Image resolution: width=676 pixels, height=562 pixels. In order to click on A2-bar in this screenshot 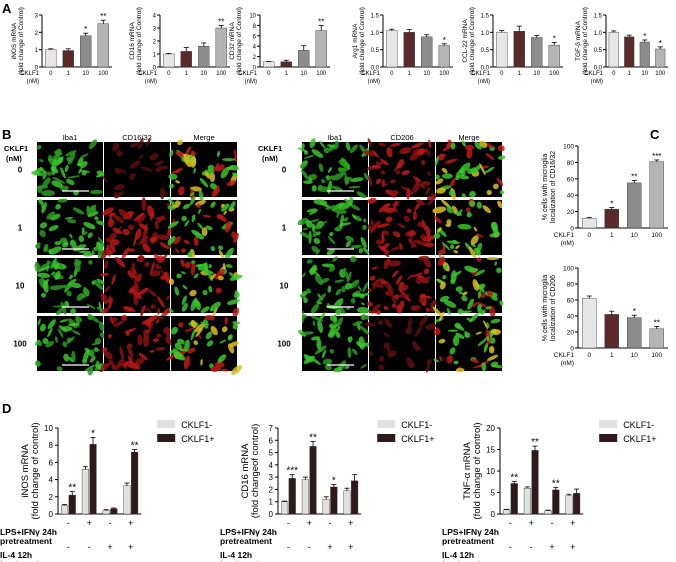, I will do `click(186, 59)`.